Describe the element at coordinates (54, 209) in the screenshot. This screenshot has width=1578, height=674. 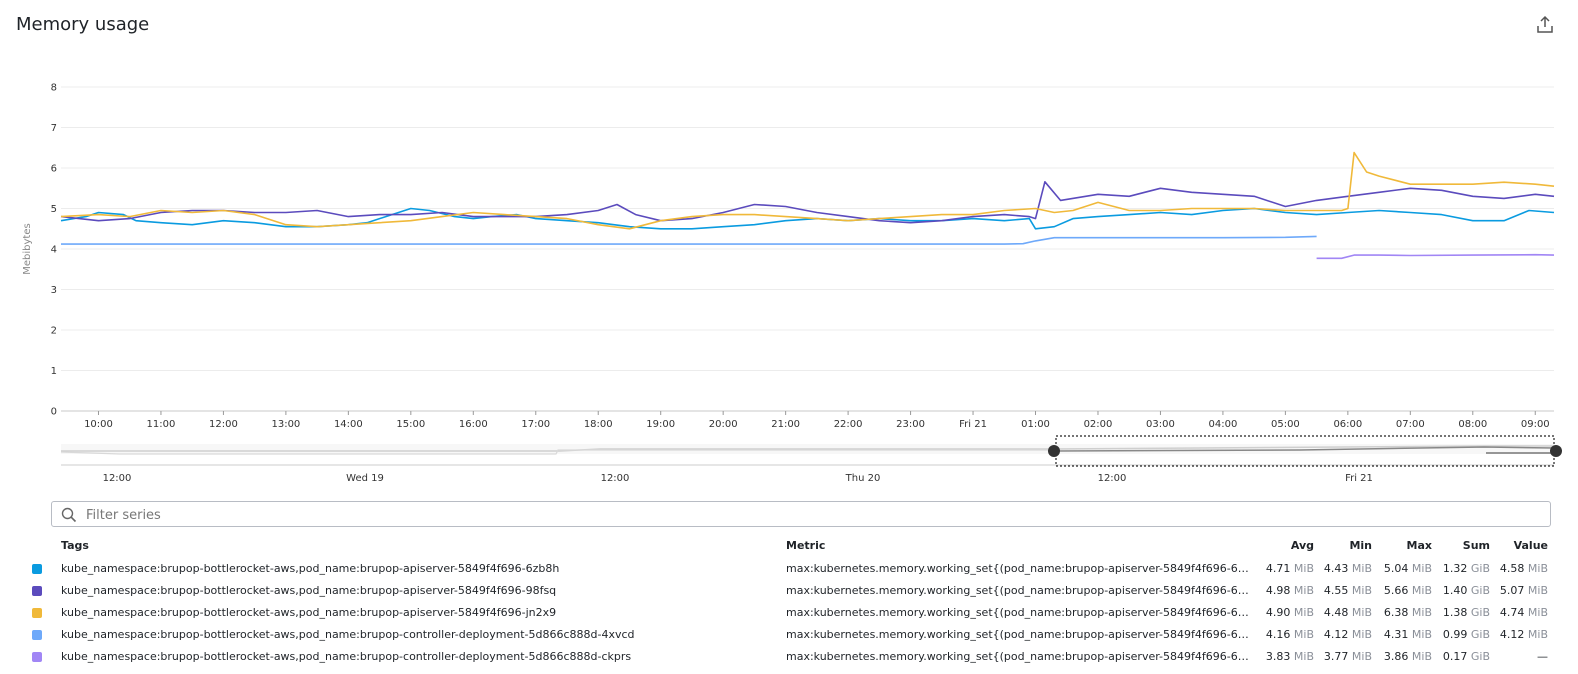
I see `y-tick-label: 5` at that location.